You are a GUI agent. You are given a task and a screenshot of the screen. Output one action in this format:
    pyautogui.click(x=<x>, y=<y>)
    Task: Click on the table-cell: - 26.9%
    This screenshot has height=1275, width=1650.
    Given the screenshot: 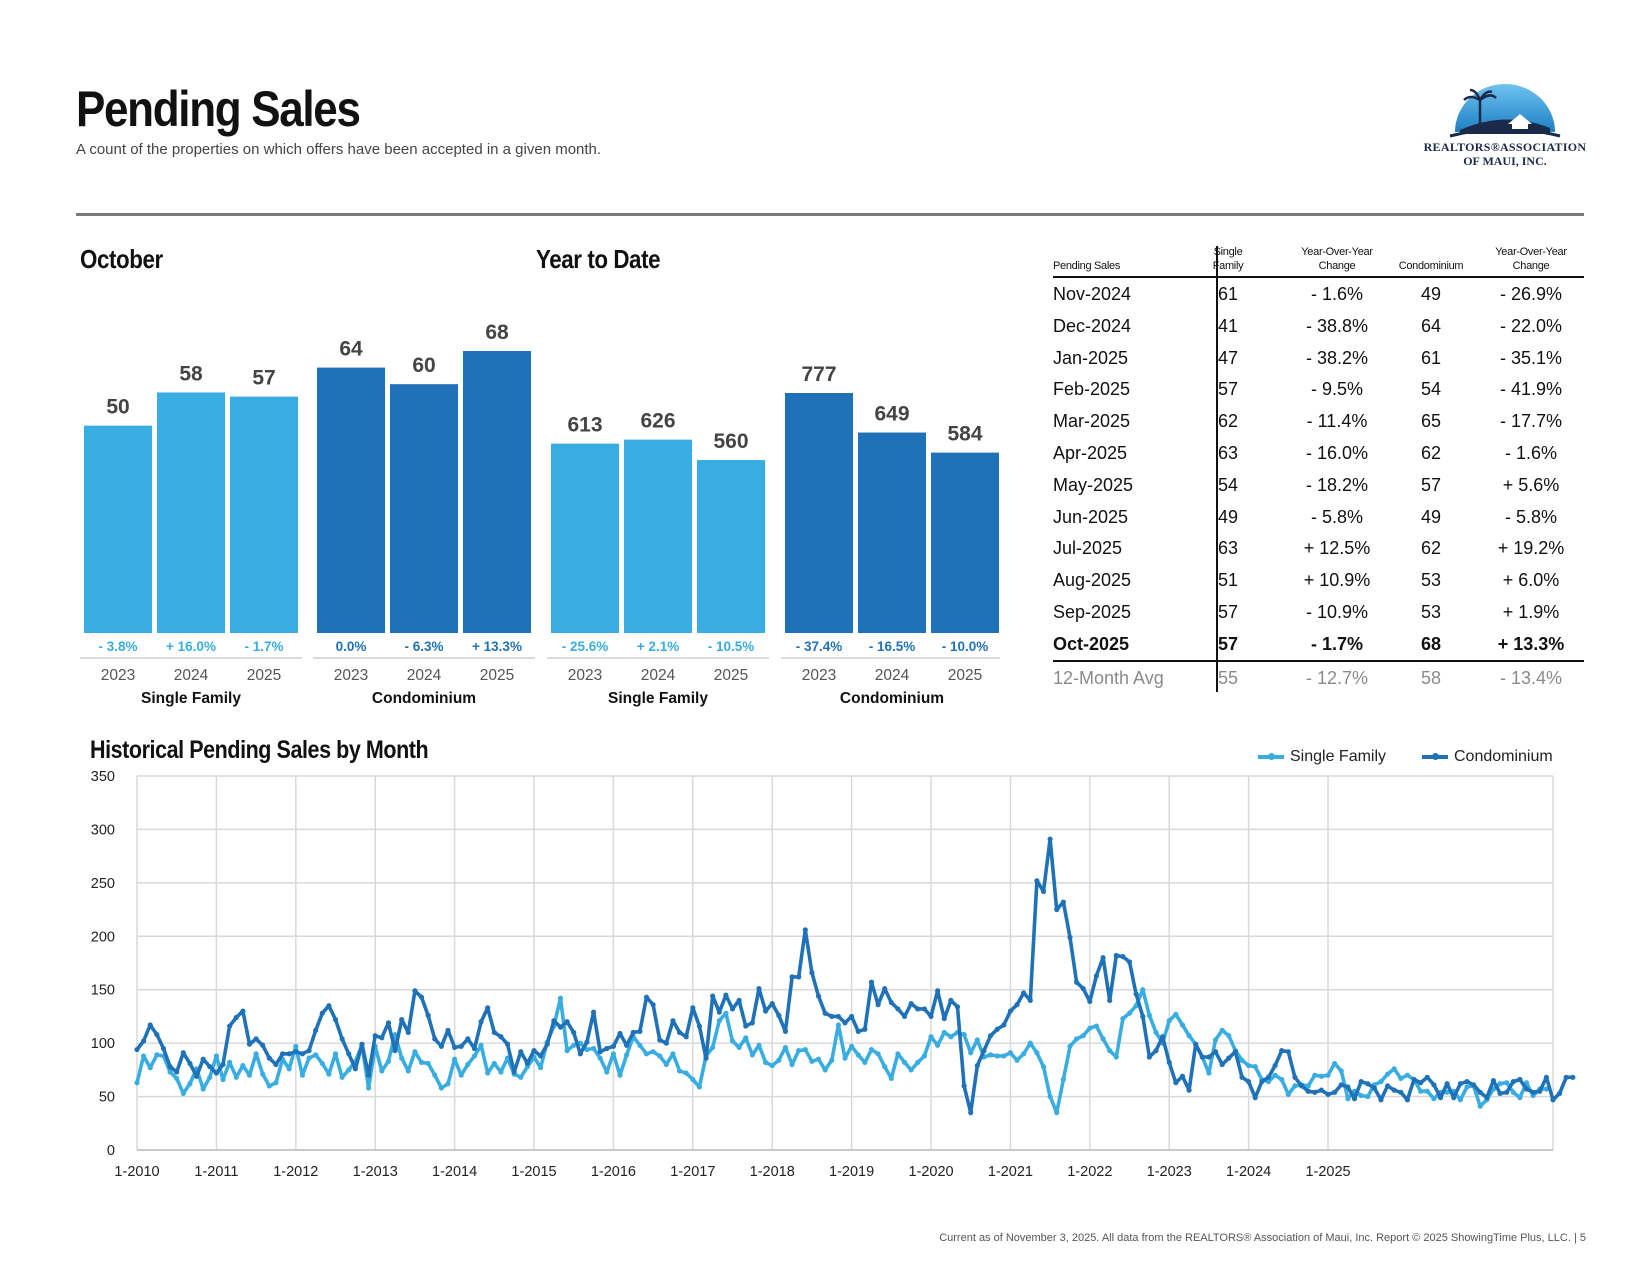 What is the action you would take?
    pyautogui.click(x=1531, y=294)
    